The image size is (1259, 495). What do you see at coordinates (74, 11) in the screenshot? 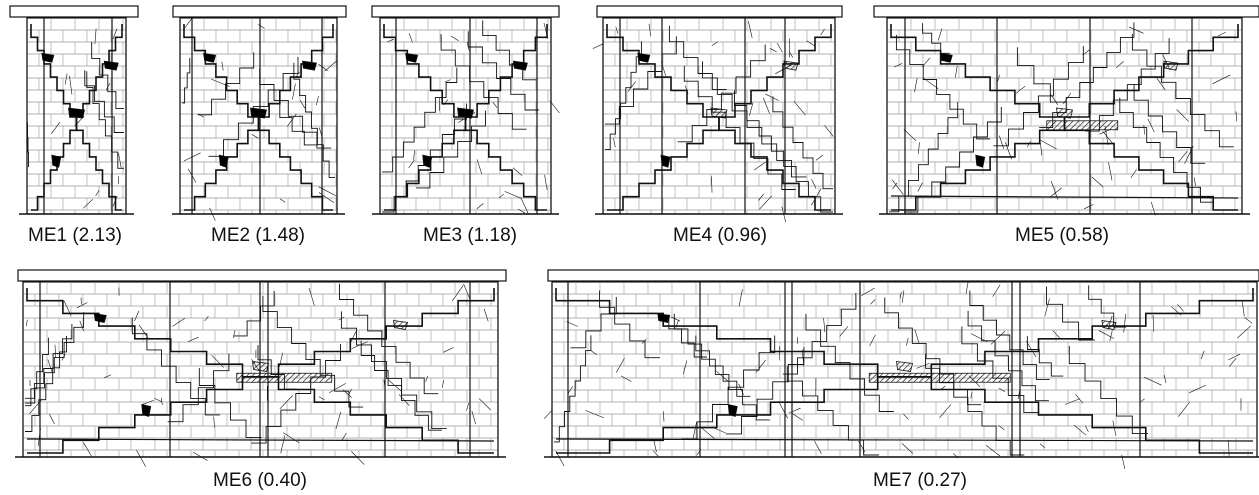
I see `top-beam-me1` at bounding box center [74, 11].